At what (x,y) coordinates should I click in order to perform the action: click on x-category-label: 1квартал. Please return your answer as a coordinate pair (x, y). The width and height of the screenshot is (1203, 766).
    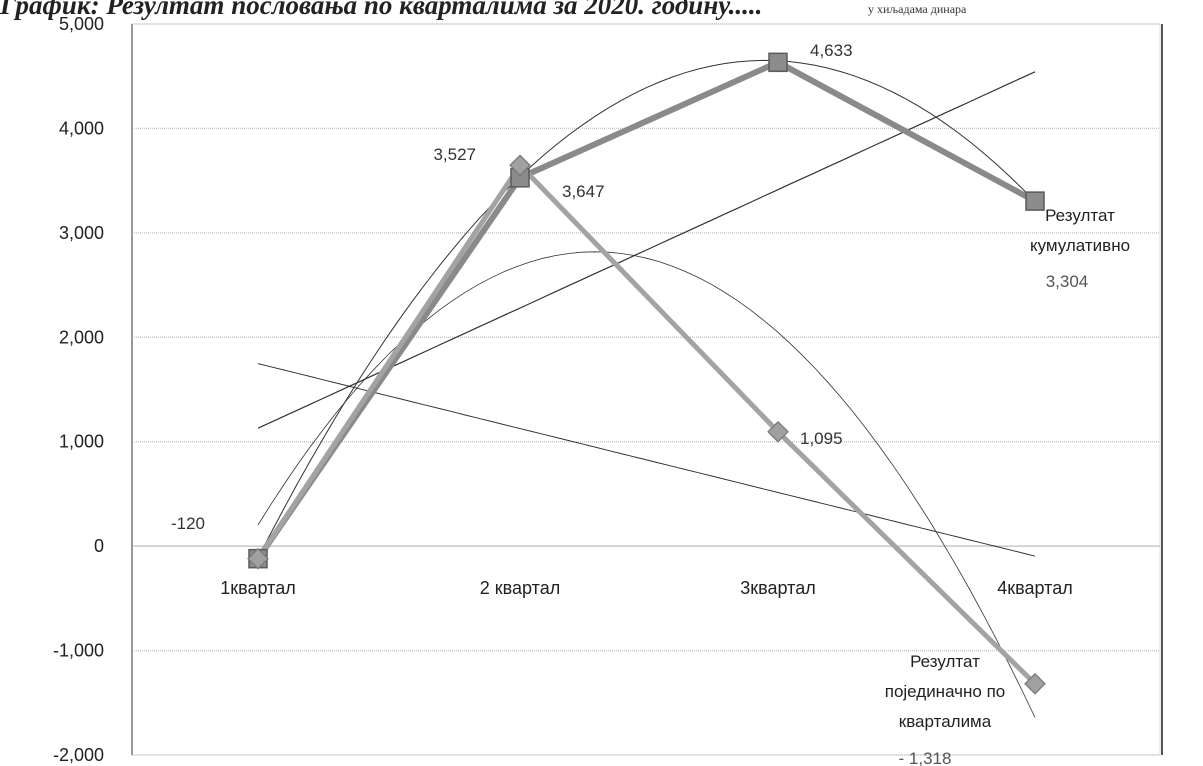
    Looking at the image, I should click on (257, 588).